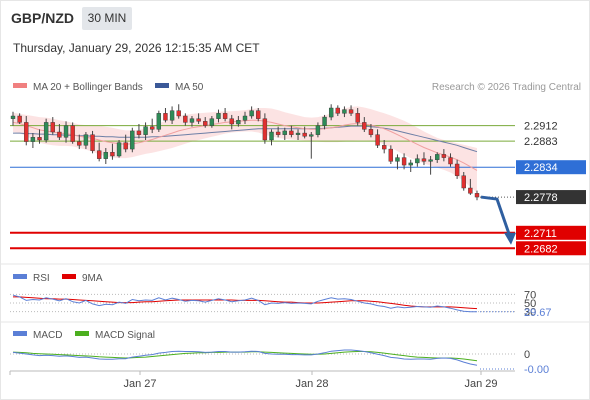 The width and height of the screenshot is (590, 400). Describe the element at coordinates (245, 357) in the screenshot. I see `macd-line` at that location.